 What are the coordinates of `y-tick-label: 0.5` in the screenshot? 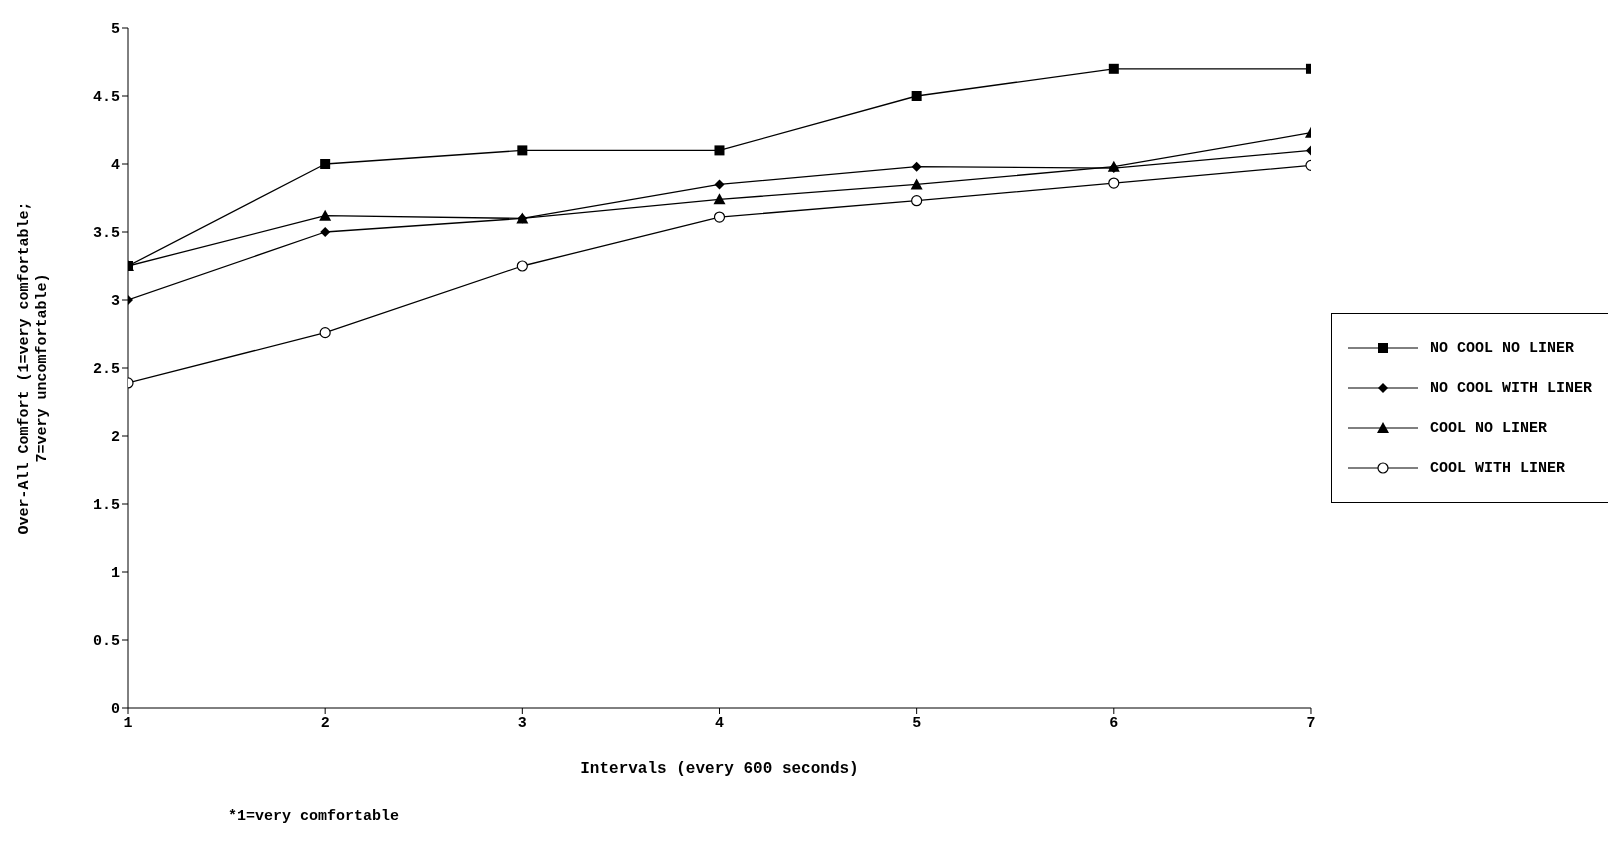 It's located at (106, 642).